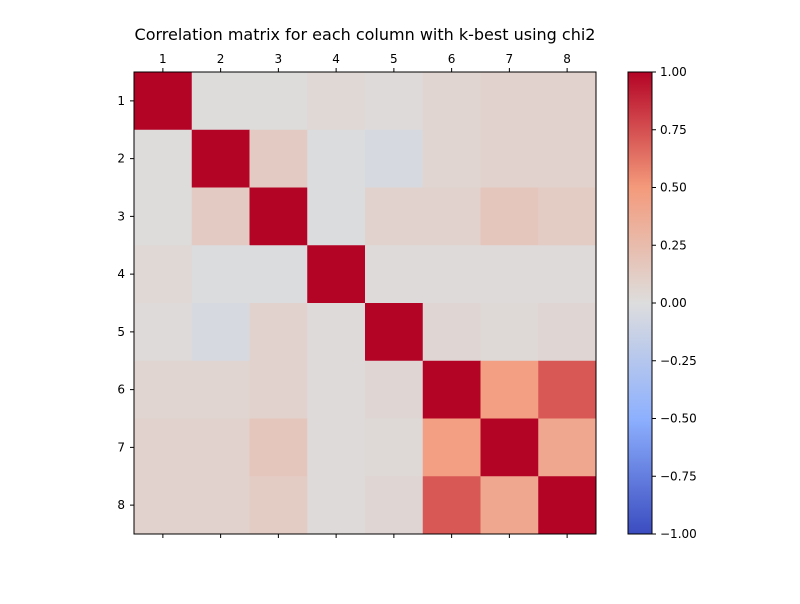 This screenshot has height=604, width=800. I want to click on x-tick-label: 2, so click(221, 59).